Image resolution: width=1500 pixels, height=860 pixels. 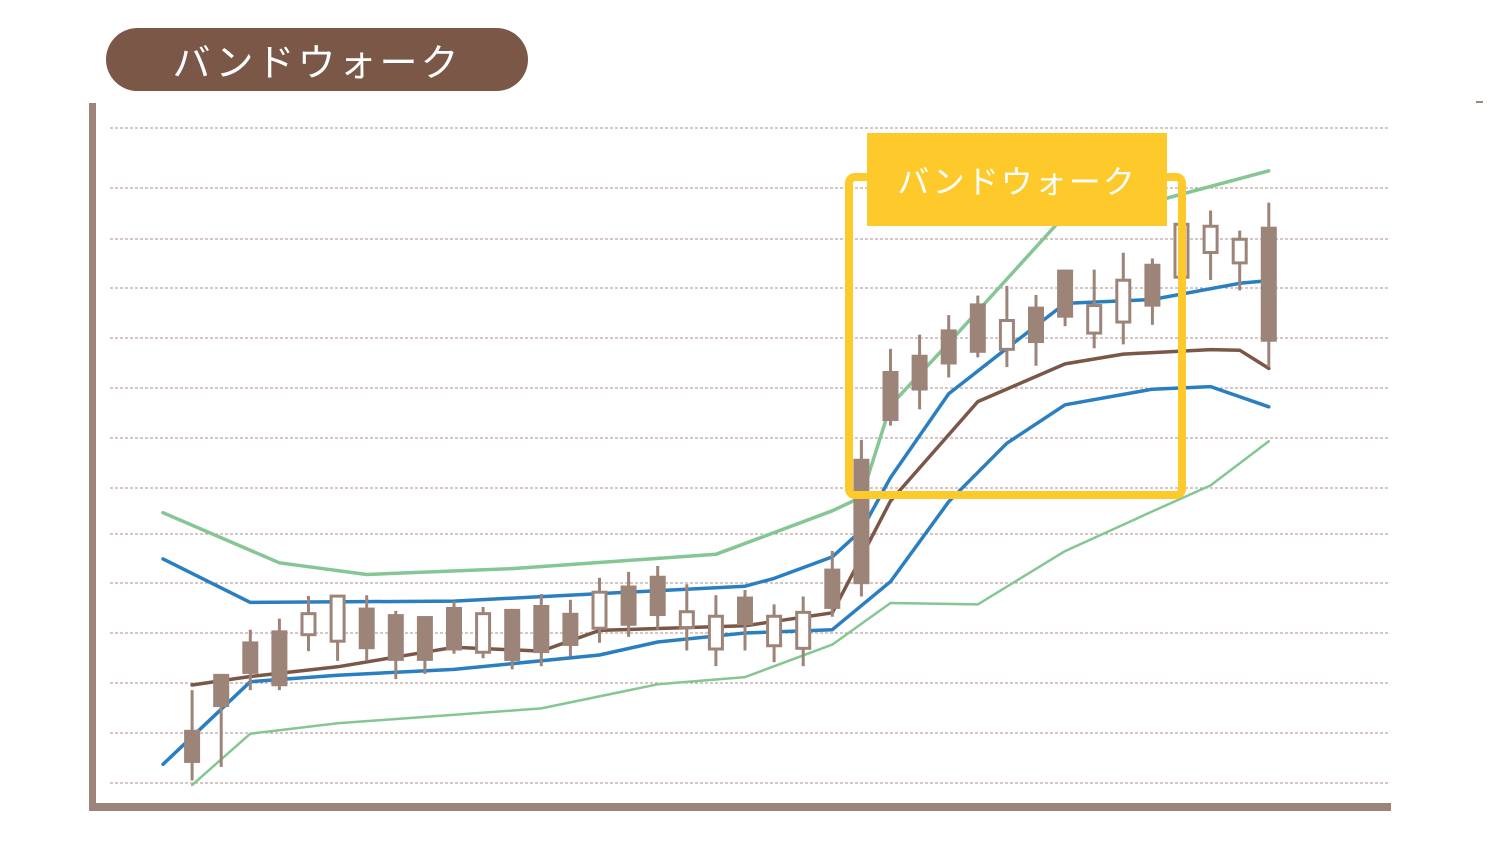 I want to click on annotation-label: バンドウォーク, so click(x=1017, y=179).